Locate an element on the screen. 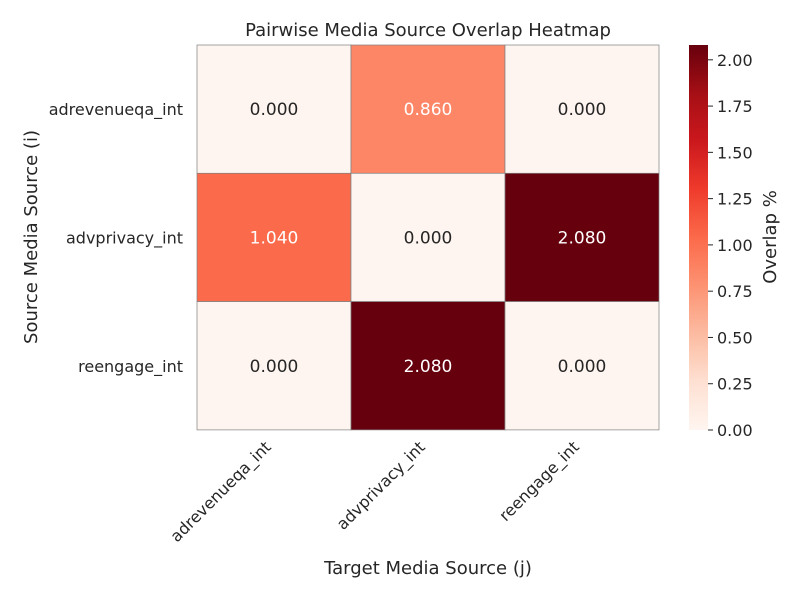  cell-value-label: 1.040 is located at coordinates (274, 238).